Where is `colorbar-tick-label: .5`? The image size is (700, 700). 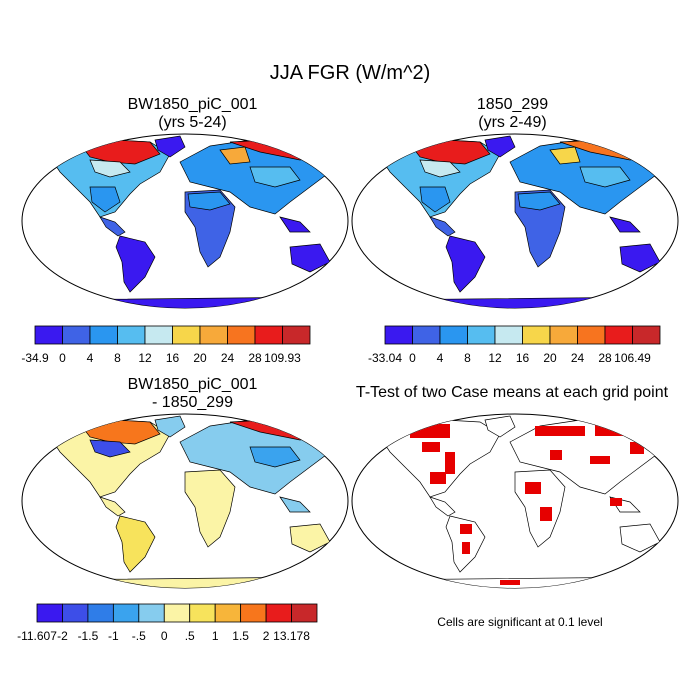
colorbar-tick-label: .5 is located at coordinates (189, 636).